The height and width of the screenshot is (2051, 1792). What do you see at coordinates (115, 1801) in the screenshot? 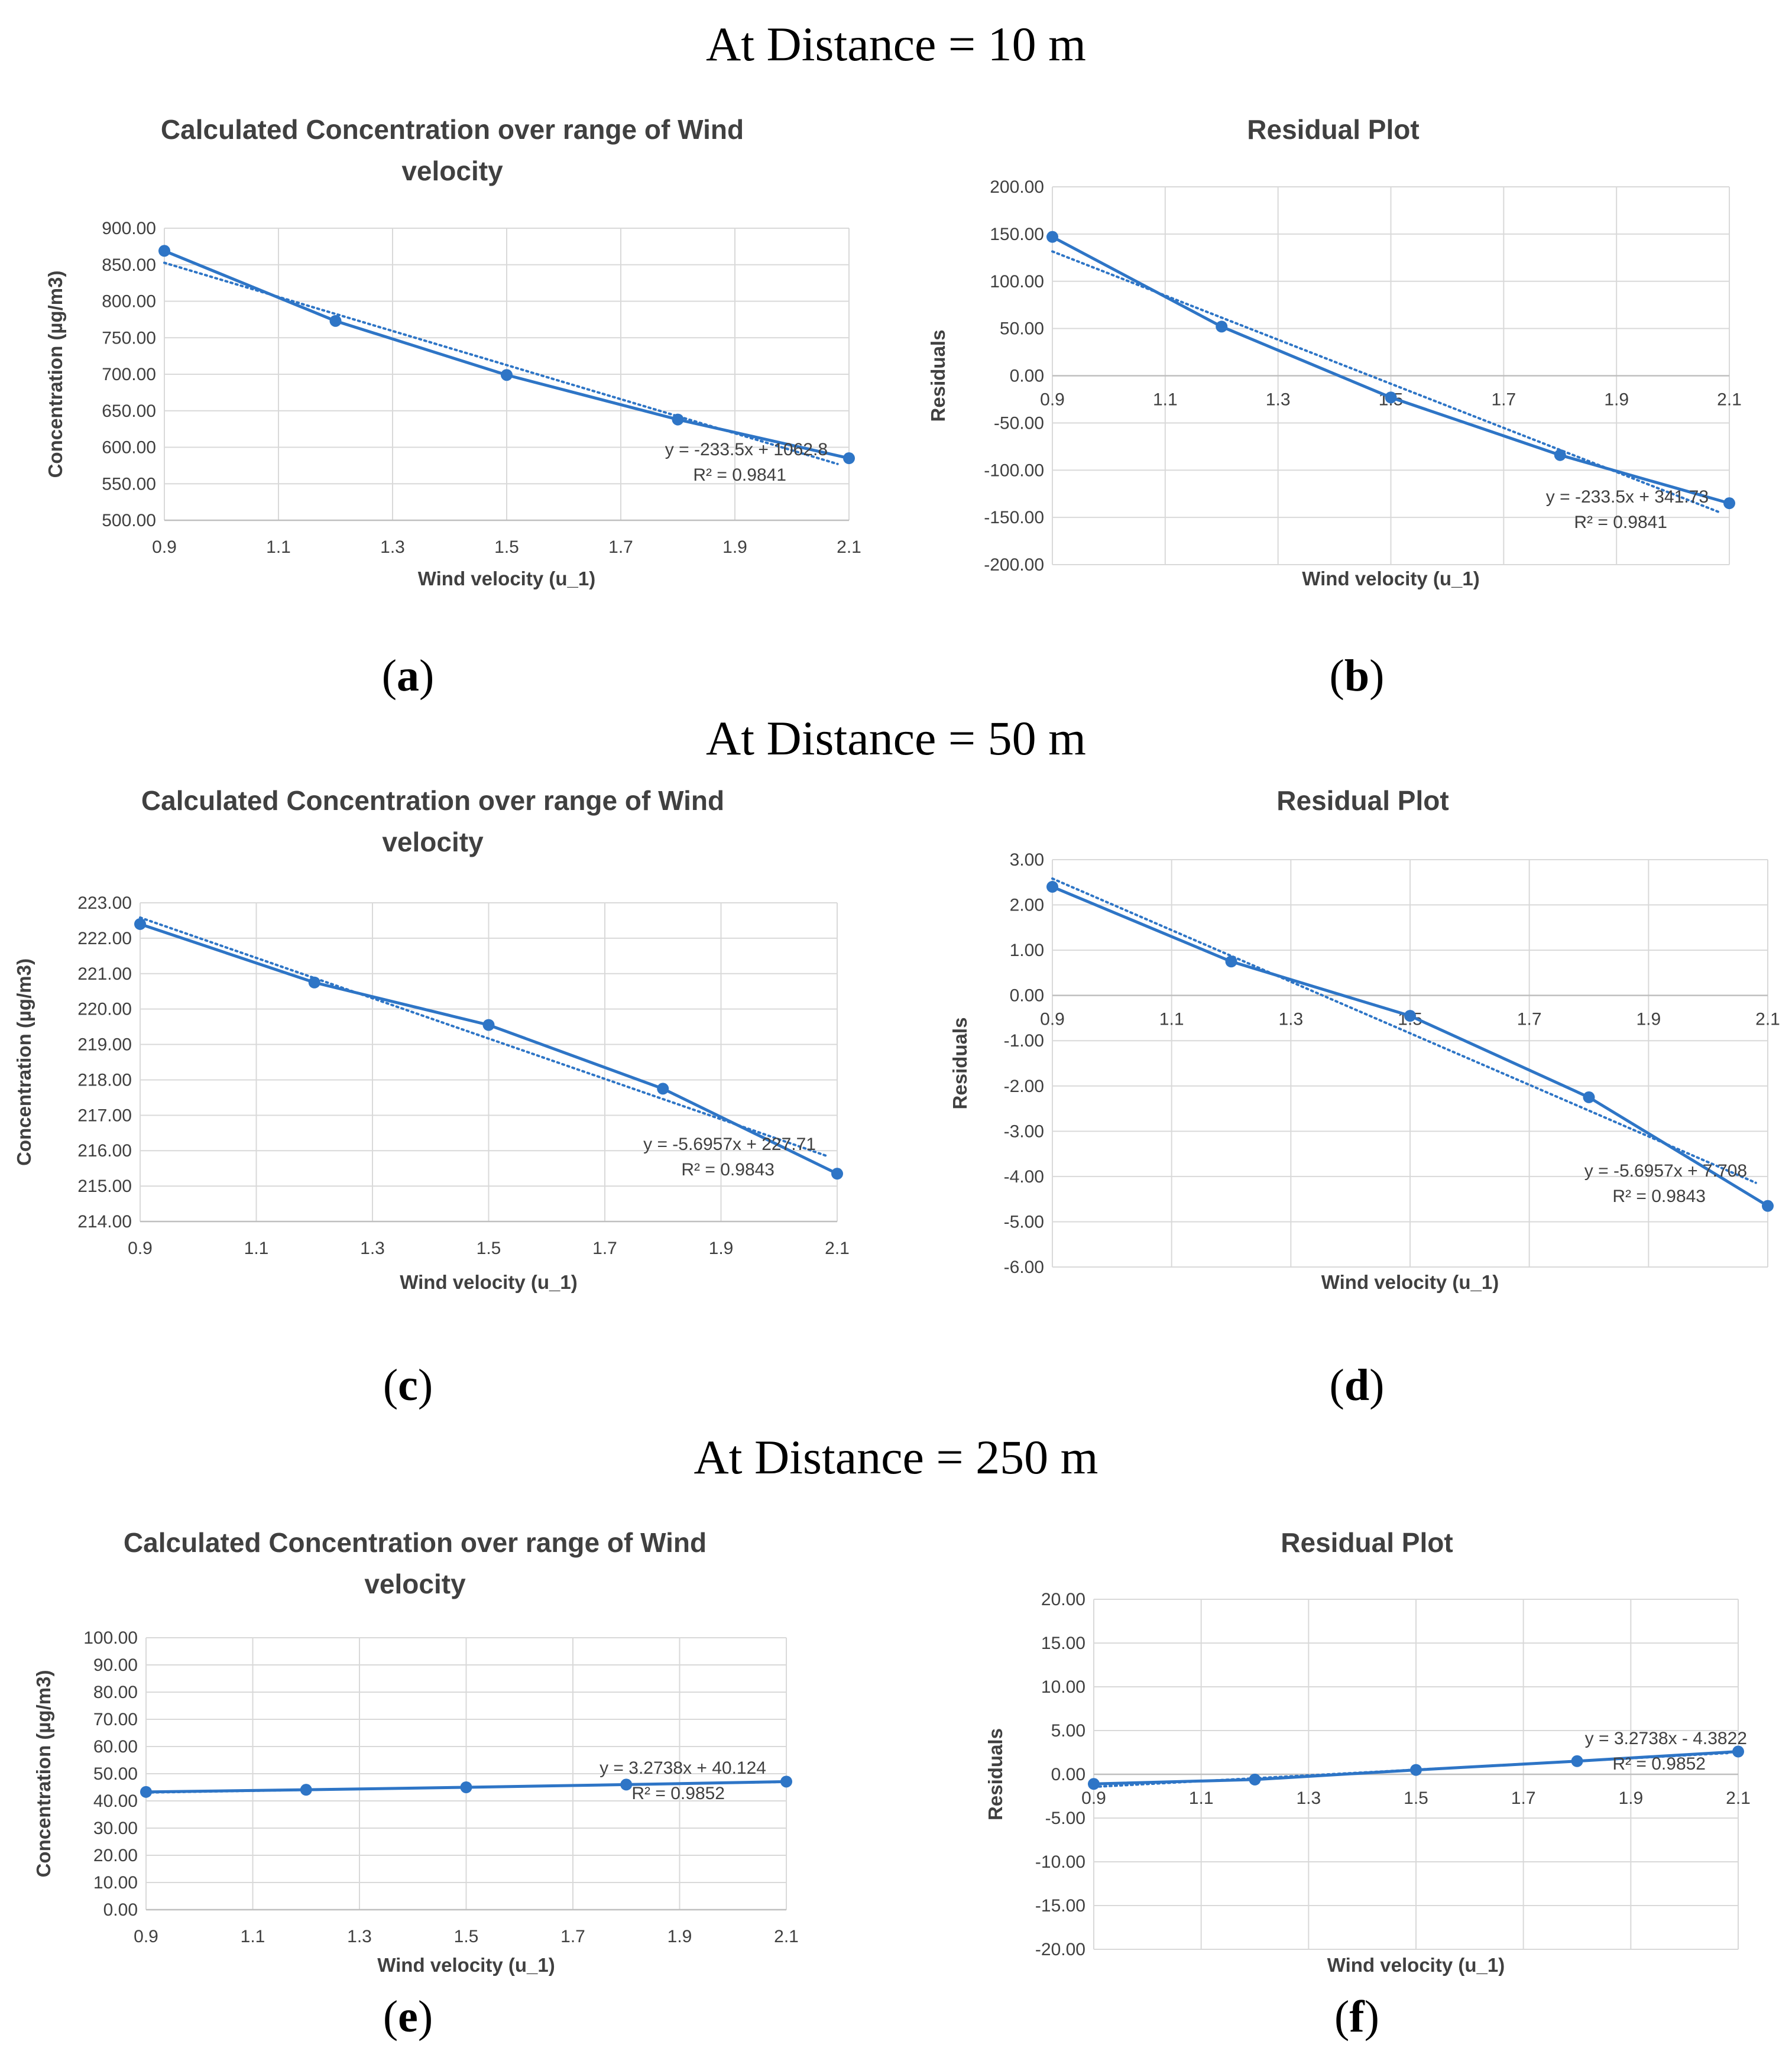
I see `y-tick-label: 40.00` at bounding box center [115, 1801].